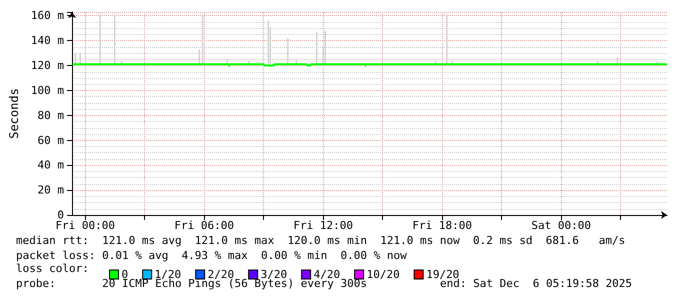 This screenshot has width=697, height=297. Describe the element at coordinates (51, 165) in the screenshot. I see `y-tick-label: 40 m` at that location.